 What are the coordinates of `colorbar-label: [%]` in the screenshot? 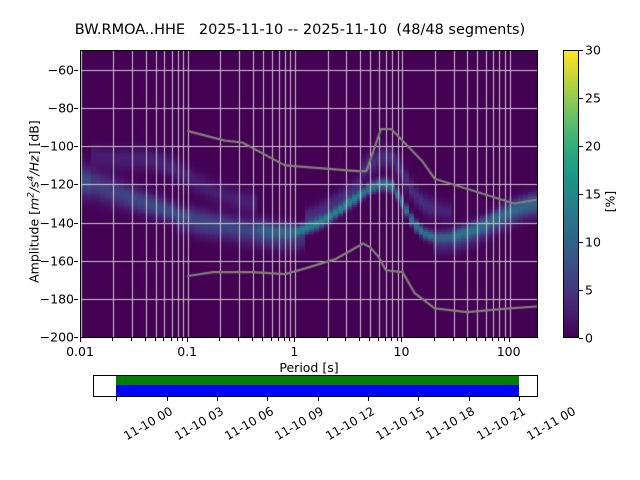 It's located at (610, 201).